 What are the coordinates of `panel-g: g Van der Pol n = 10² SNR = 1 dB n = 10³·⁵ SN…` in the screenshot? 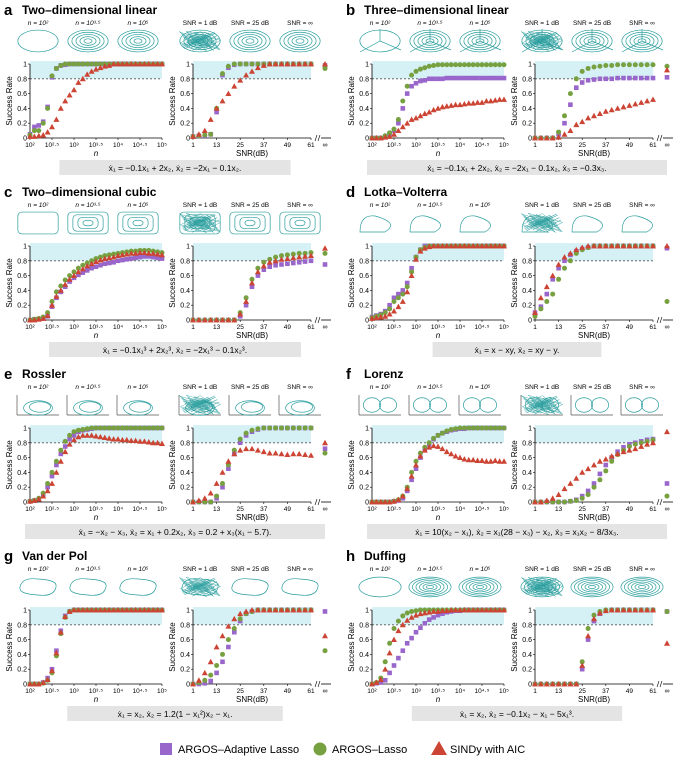 It's located at (167, 634).